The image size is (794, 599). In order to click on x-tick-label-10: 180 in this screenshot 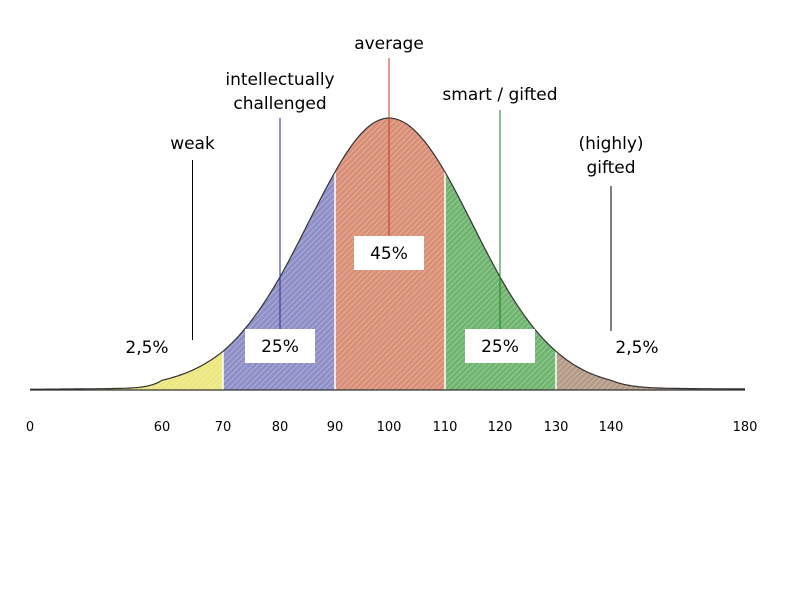, I will do `click(745, 427)`.